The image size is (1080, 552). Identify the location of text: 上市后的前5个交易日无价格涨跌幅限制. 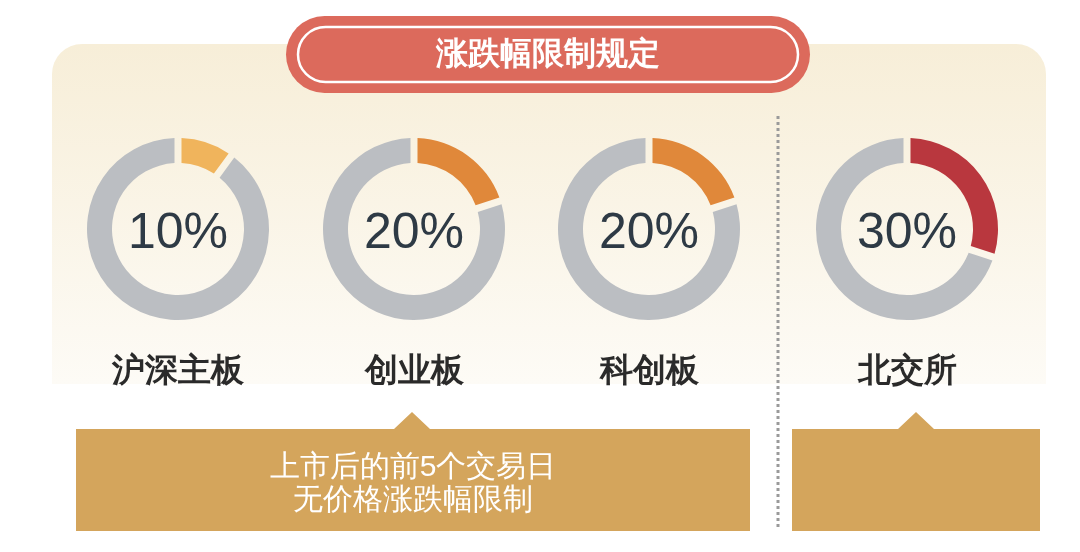
(413, 481).